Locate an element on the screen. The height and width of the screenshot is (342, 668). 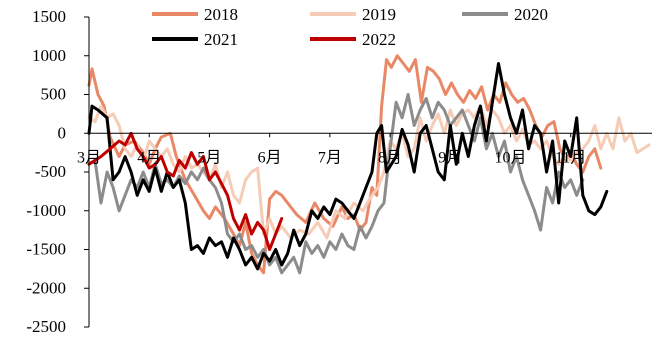
x-tick-label: 8月 is located at coordinates (390, 157).